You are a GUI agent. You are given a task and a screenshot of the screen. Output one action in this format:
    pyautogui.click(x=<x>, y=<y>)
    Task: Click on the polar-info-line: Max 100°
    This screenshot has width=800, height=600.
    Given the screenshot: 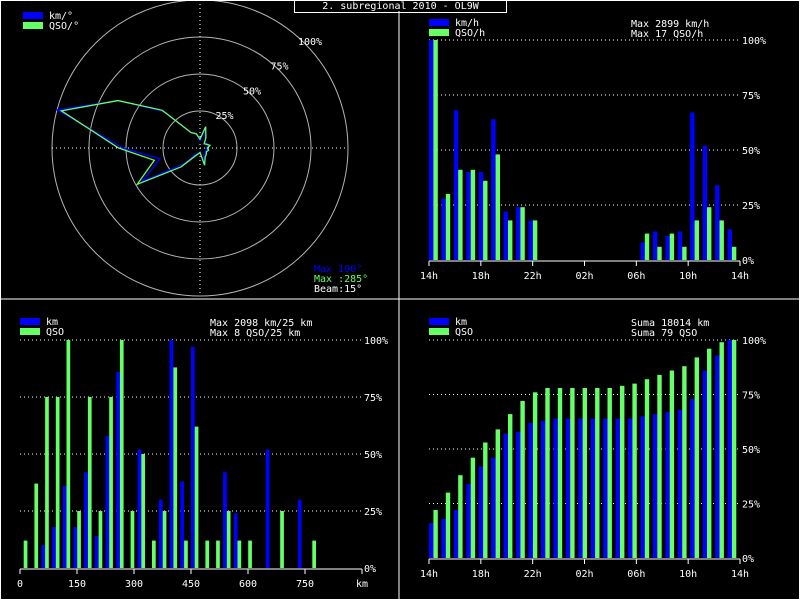 What is the action you would take?
    pyautogui.click(x=338, y=269)
    